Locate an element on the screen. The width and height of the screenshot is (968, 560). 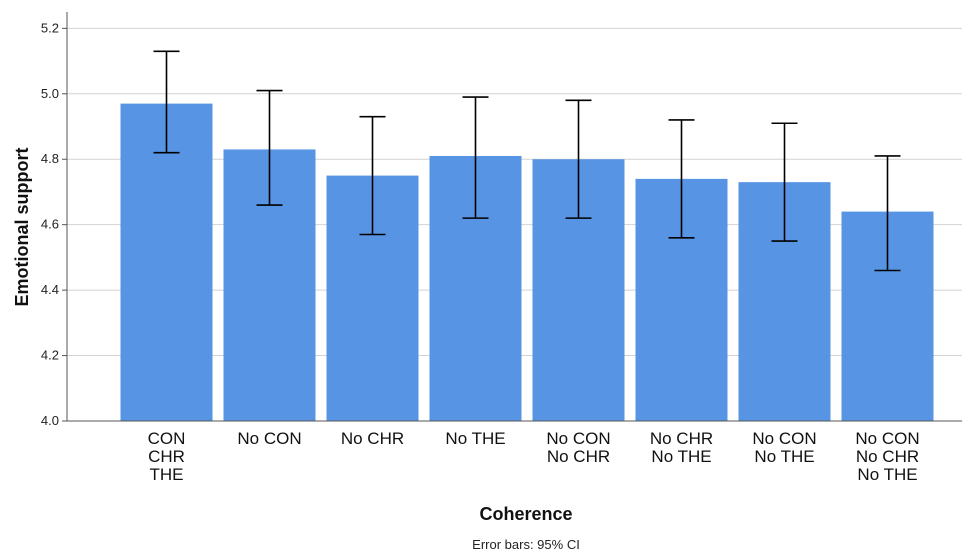
y-tick-labels: 4.0 4.2 4.4 4.6 4.8 5.0 5.2 is located at coordinates (50, 224).